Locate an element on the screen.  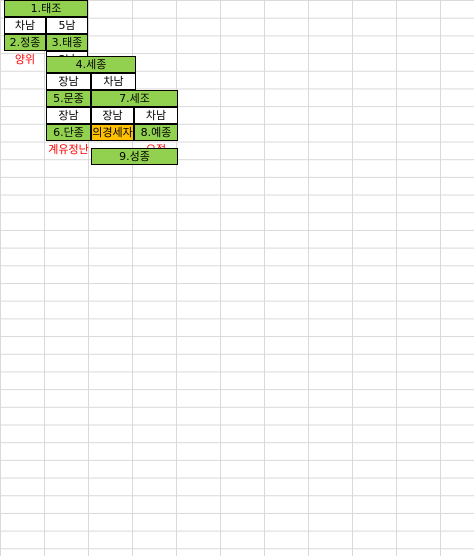
cell-taejong: 3.태종 is located at coordinates (67, 42).